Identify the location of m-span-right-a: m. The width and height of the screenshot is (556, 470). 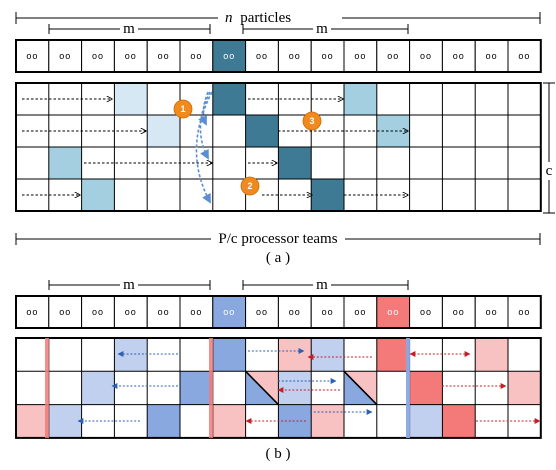
(325, 29).